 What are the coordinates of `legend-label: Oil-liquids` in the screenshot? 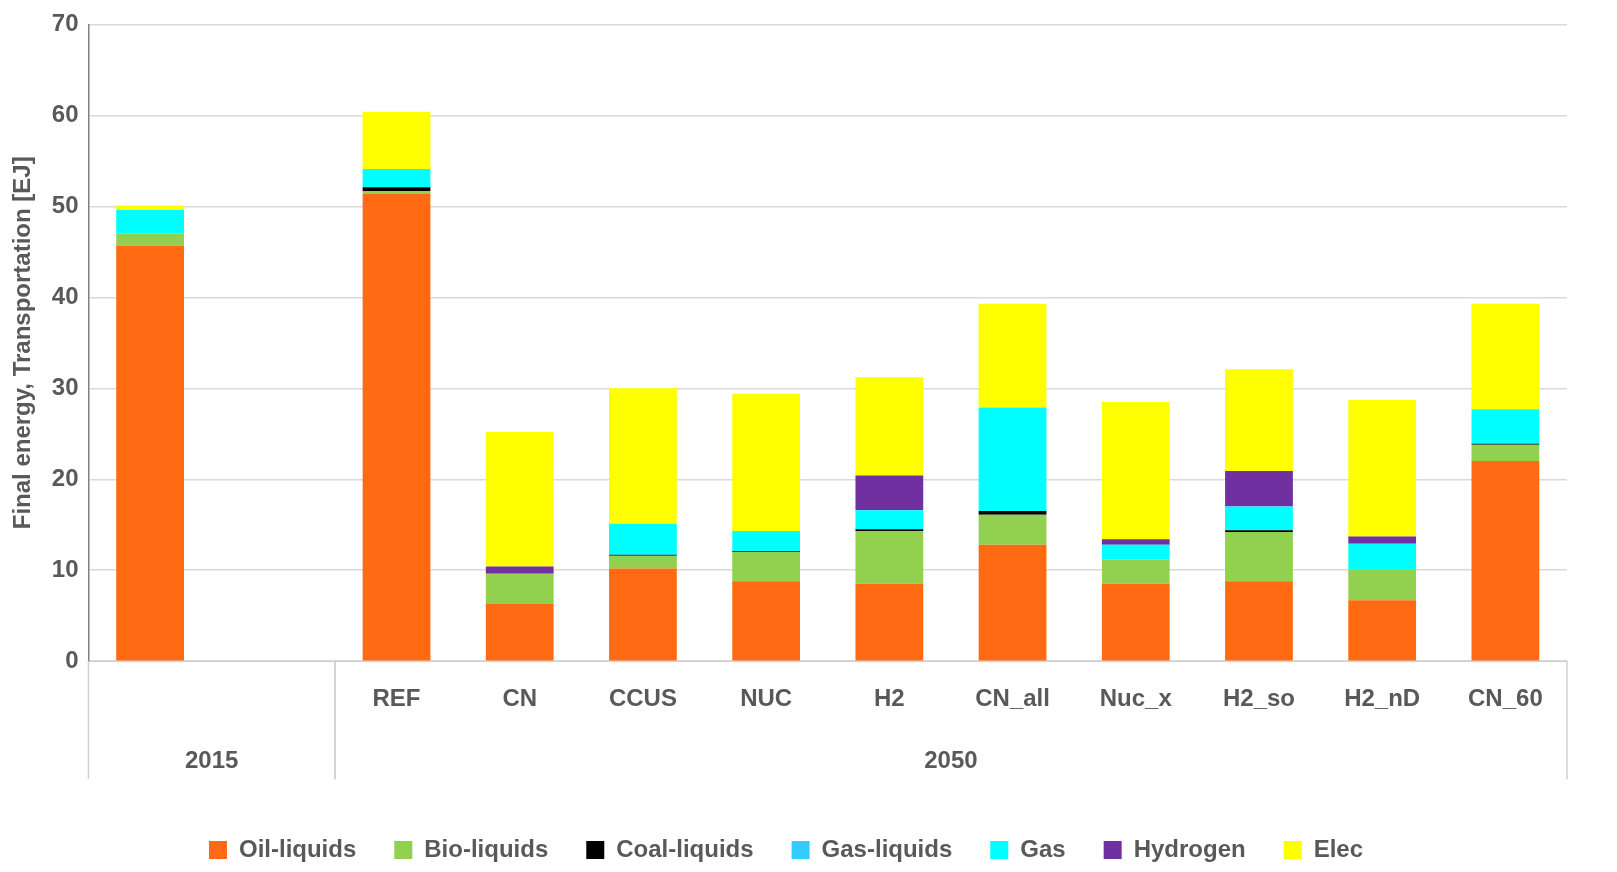 It's located at (297, 848).